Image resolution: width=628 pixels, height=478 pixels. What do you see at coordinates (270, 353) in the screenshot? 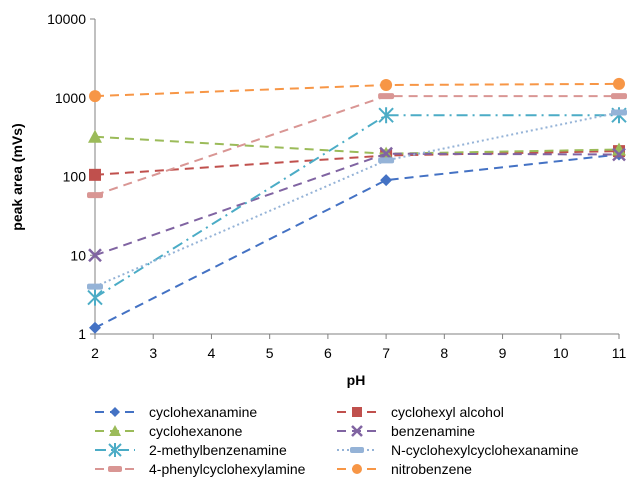
I see `x-tick-label: 5` at bounding box center [270, 353].